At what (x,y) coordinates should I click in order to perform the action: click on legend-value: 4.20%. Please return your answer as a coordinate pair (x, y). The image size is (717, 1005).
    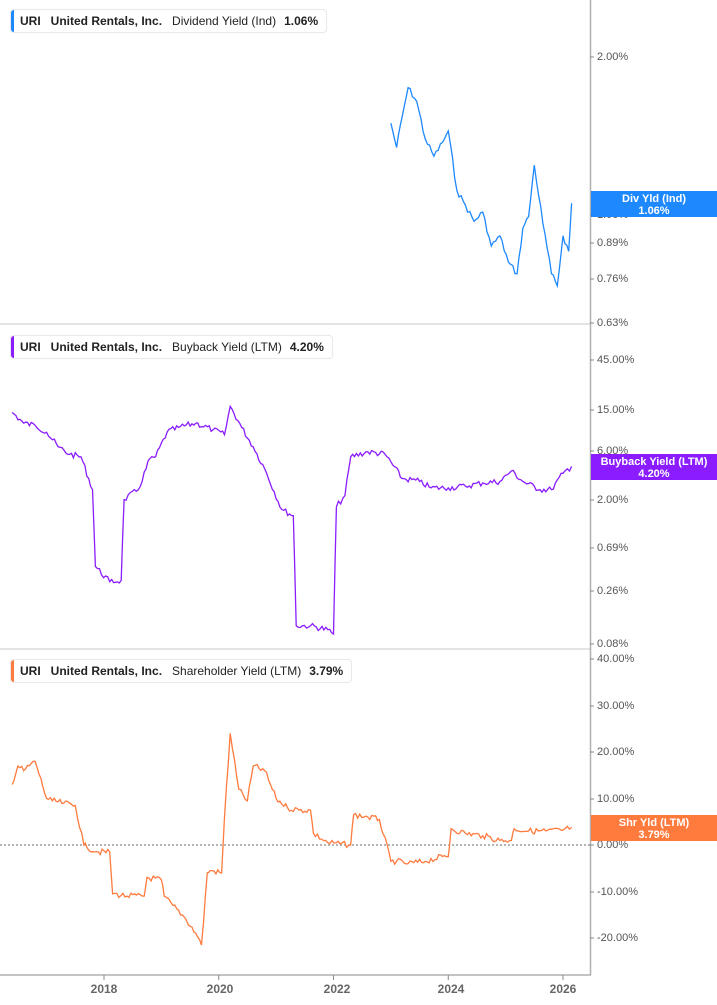
    Looking at the image, I should click on (306, 347).